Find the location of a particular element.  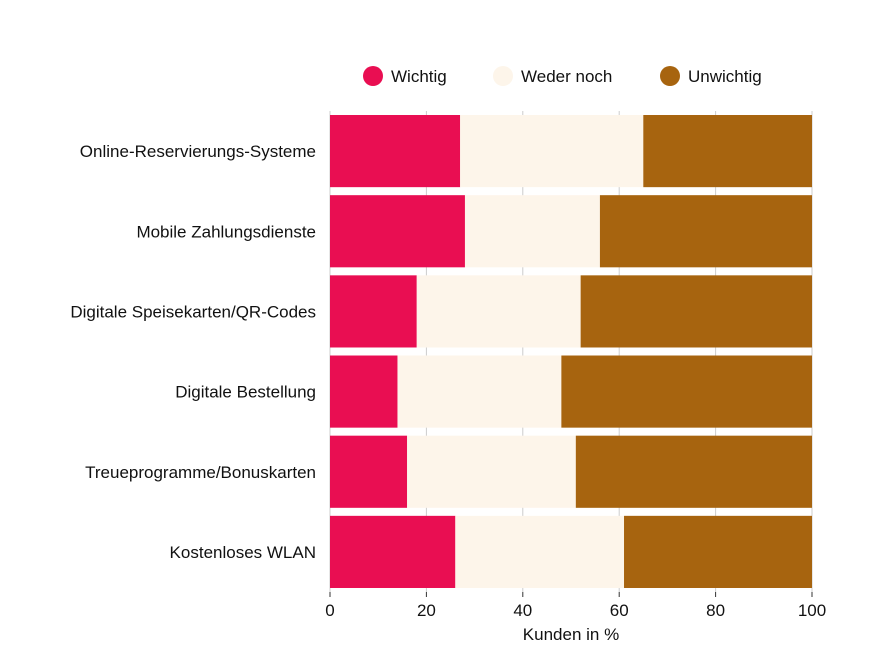

legend-label: Wichtig is located at coordinates (419, 76).